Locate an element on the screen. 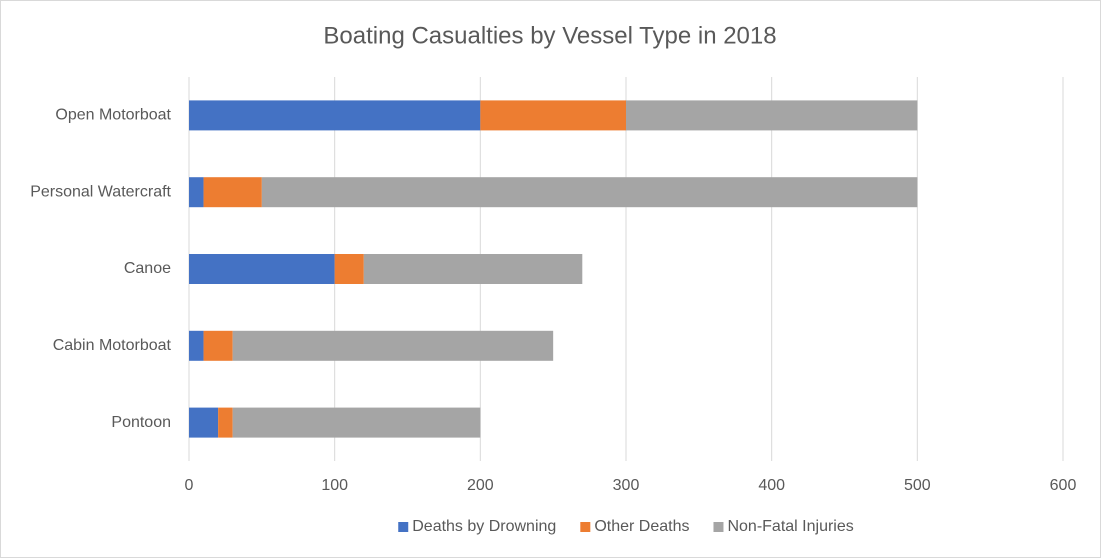 This screenshot has height=558, width=1101. y-tick-label: Pontoon is located at coordinates (141, 422).